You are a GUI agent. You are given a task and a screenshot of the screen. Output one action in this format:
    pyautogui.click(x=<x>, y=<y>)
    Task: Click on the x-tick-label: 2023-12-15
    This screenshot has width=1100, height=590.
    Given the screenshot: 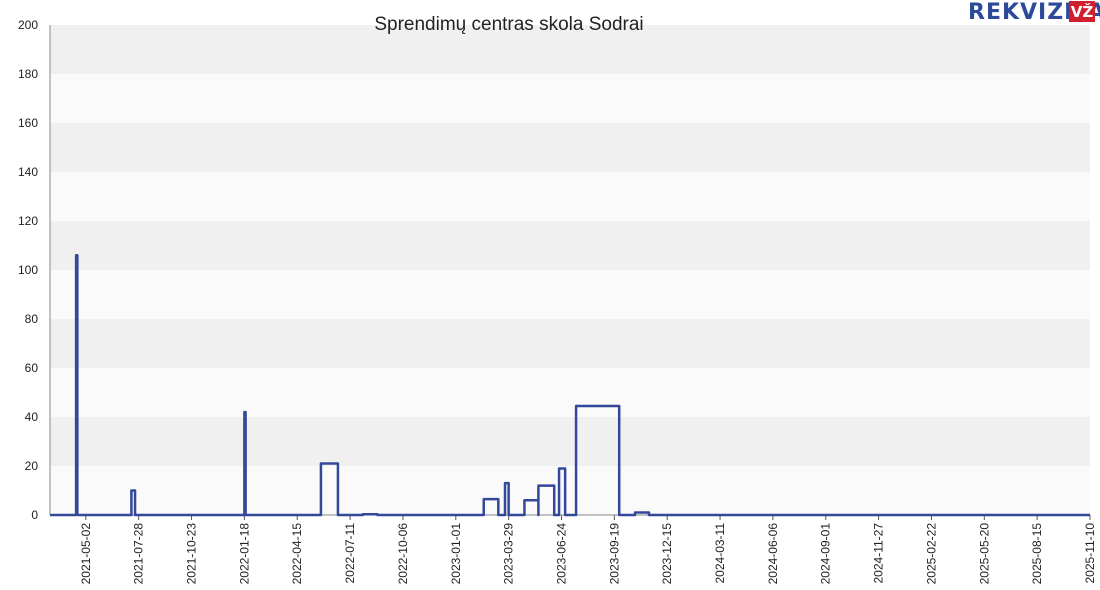 What is the action you would take?
    pyautogui.click(x=667, y=554)
    